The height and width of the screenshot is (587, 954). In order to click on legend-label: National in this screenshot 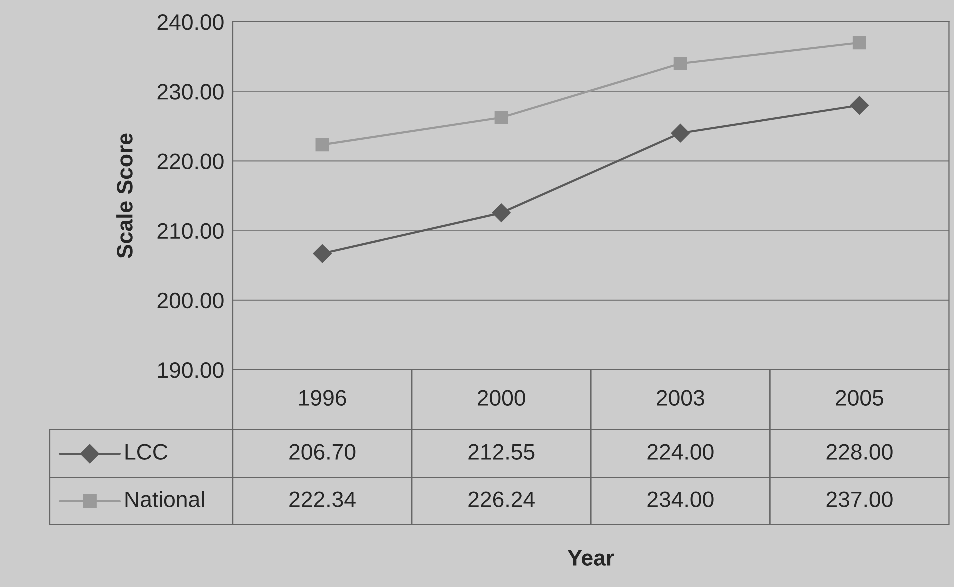, I will do `click(165, 499)`.